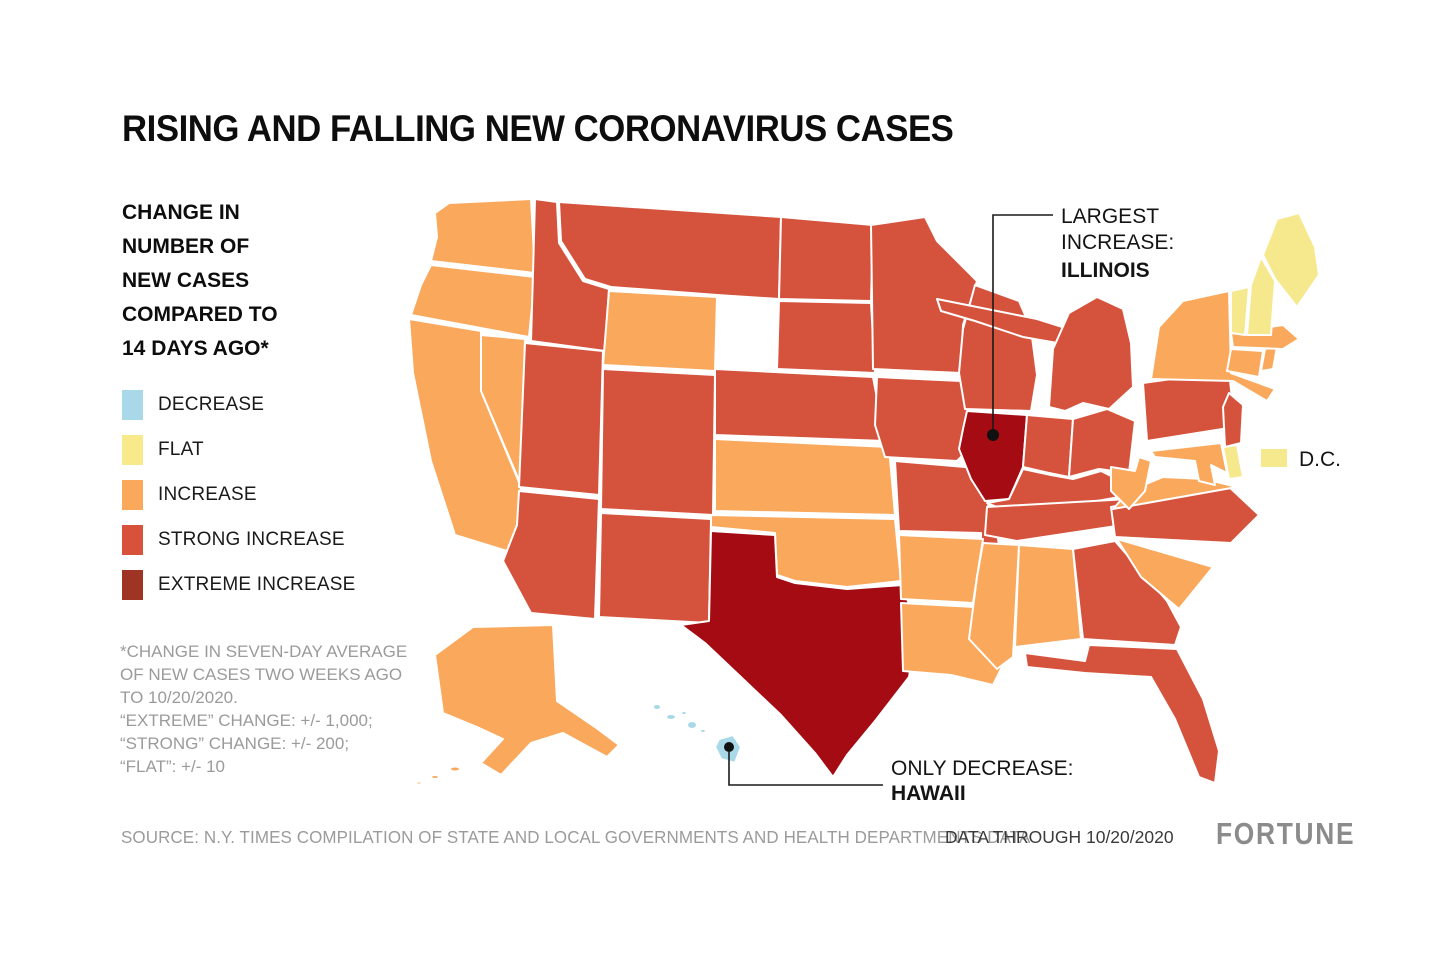  I want to click on state-AL, so click(1048, 596).